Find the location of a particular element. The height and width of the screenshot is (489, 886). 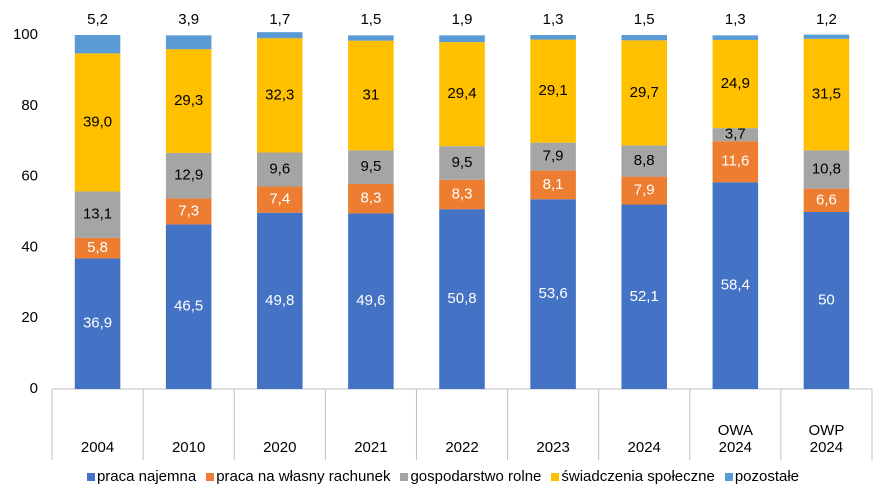

data-label: 3,7 is located at coordinates (735, 134).